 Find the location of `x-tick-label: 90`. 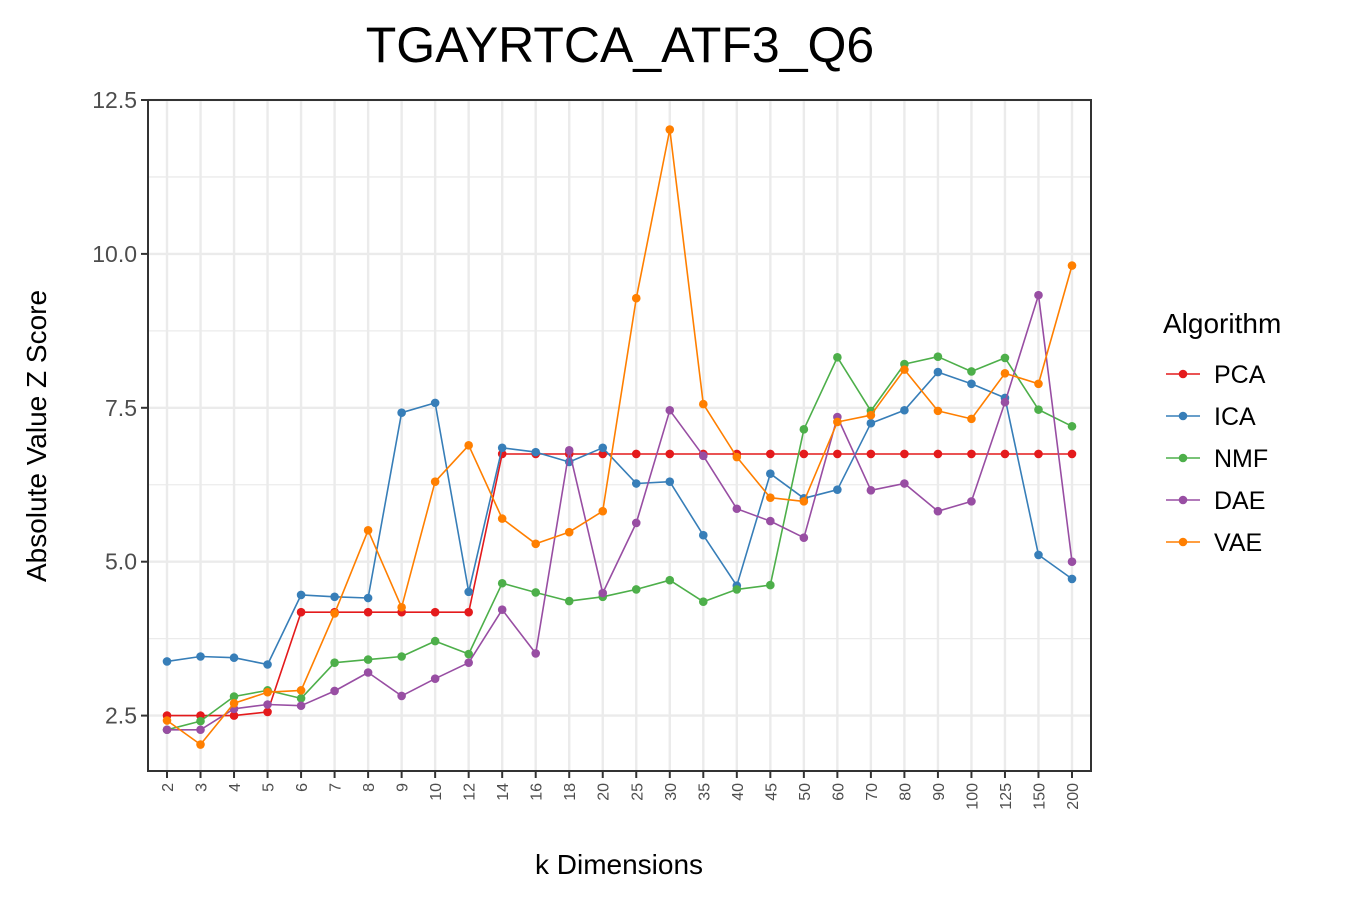

x-tick-label: 90 is located at coordinates (939, 792).